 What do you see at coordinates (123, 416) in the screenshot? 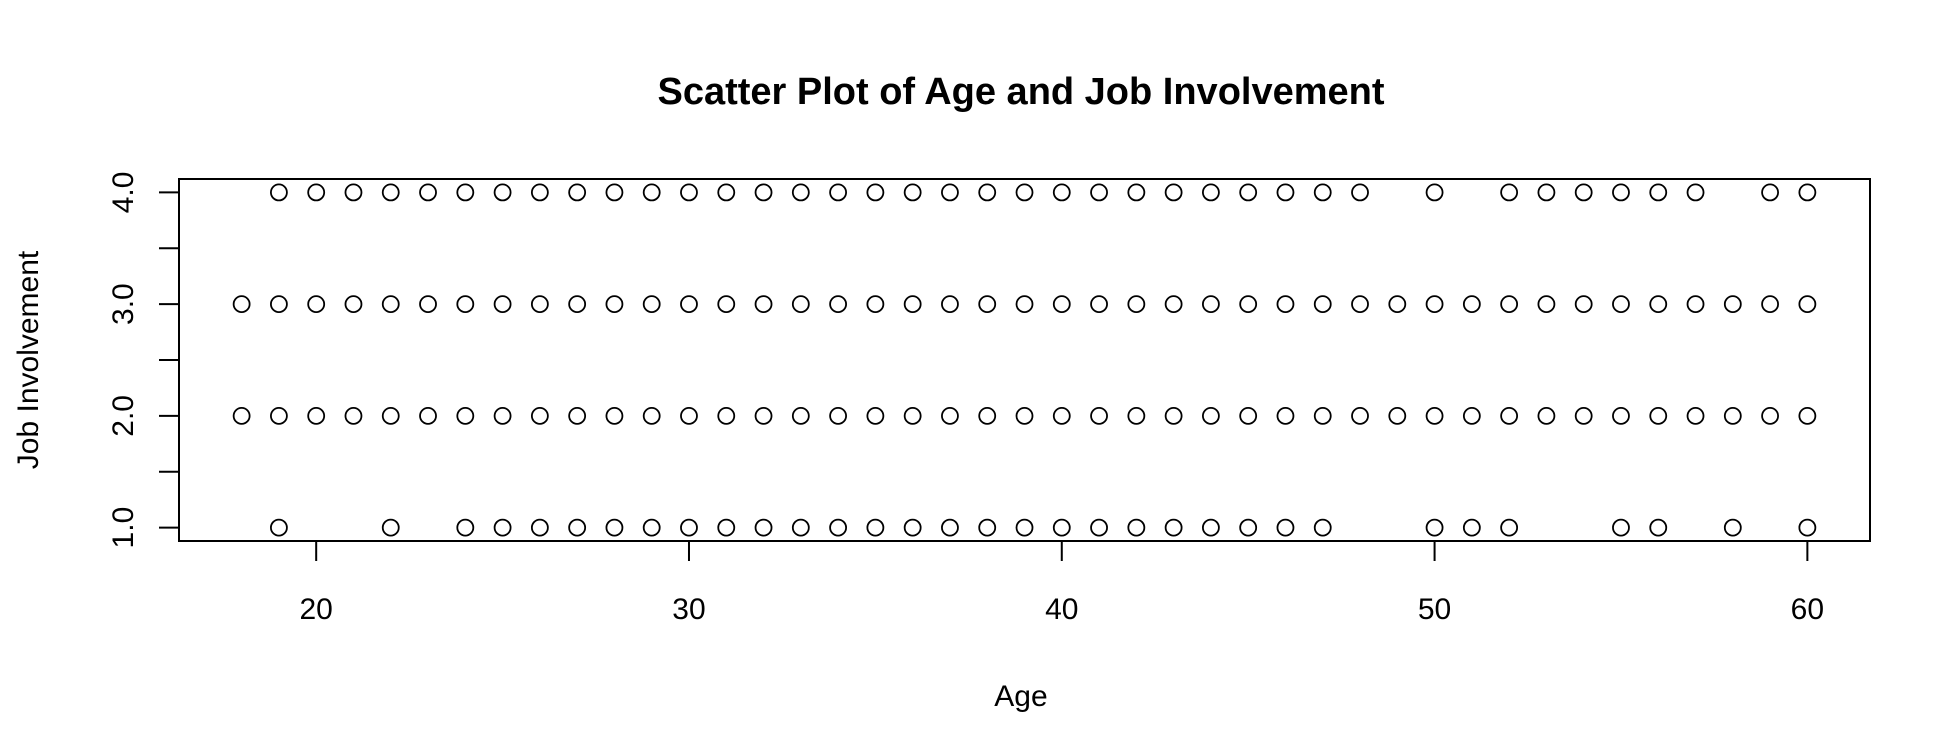
I see `y-tick-label: 2.0` at bounding box center [123, 416].